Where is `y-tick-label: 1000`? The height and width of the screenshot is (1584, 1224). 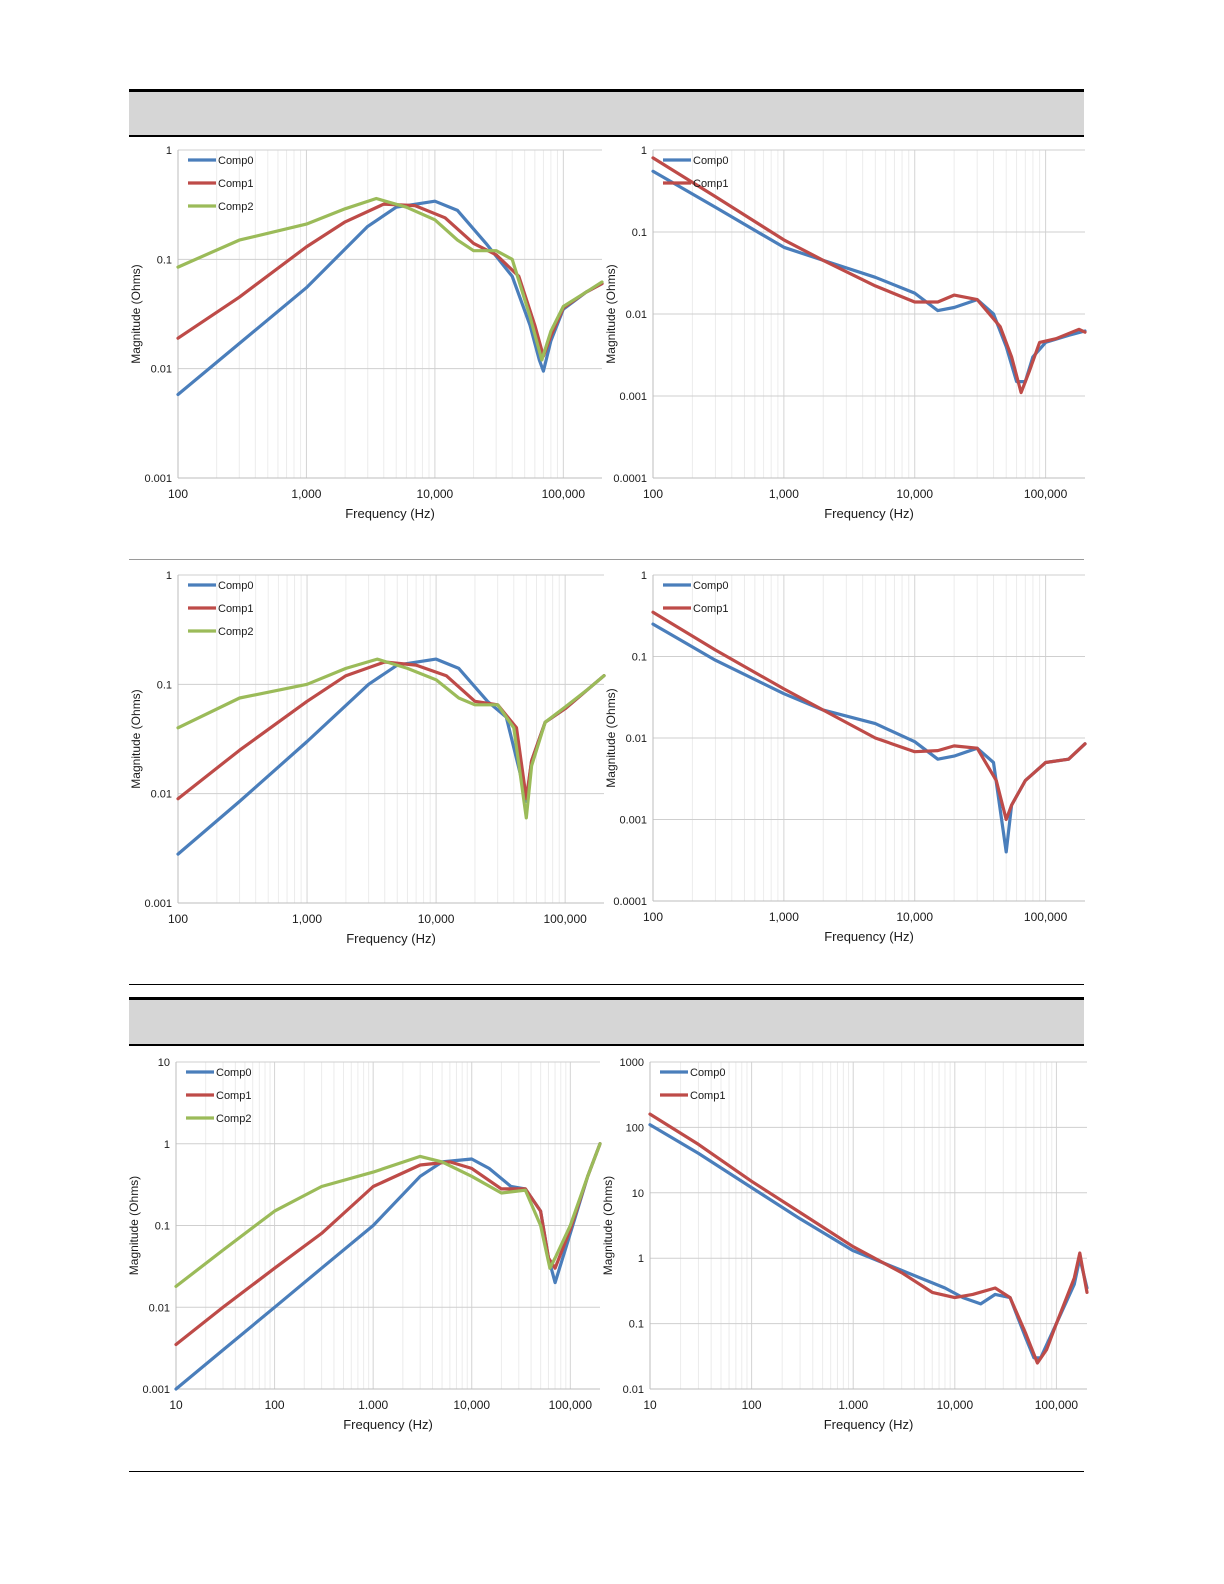 y-tick-label: 1000 is located at coordinates (632, 1063).